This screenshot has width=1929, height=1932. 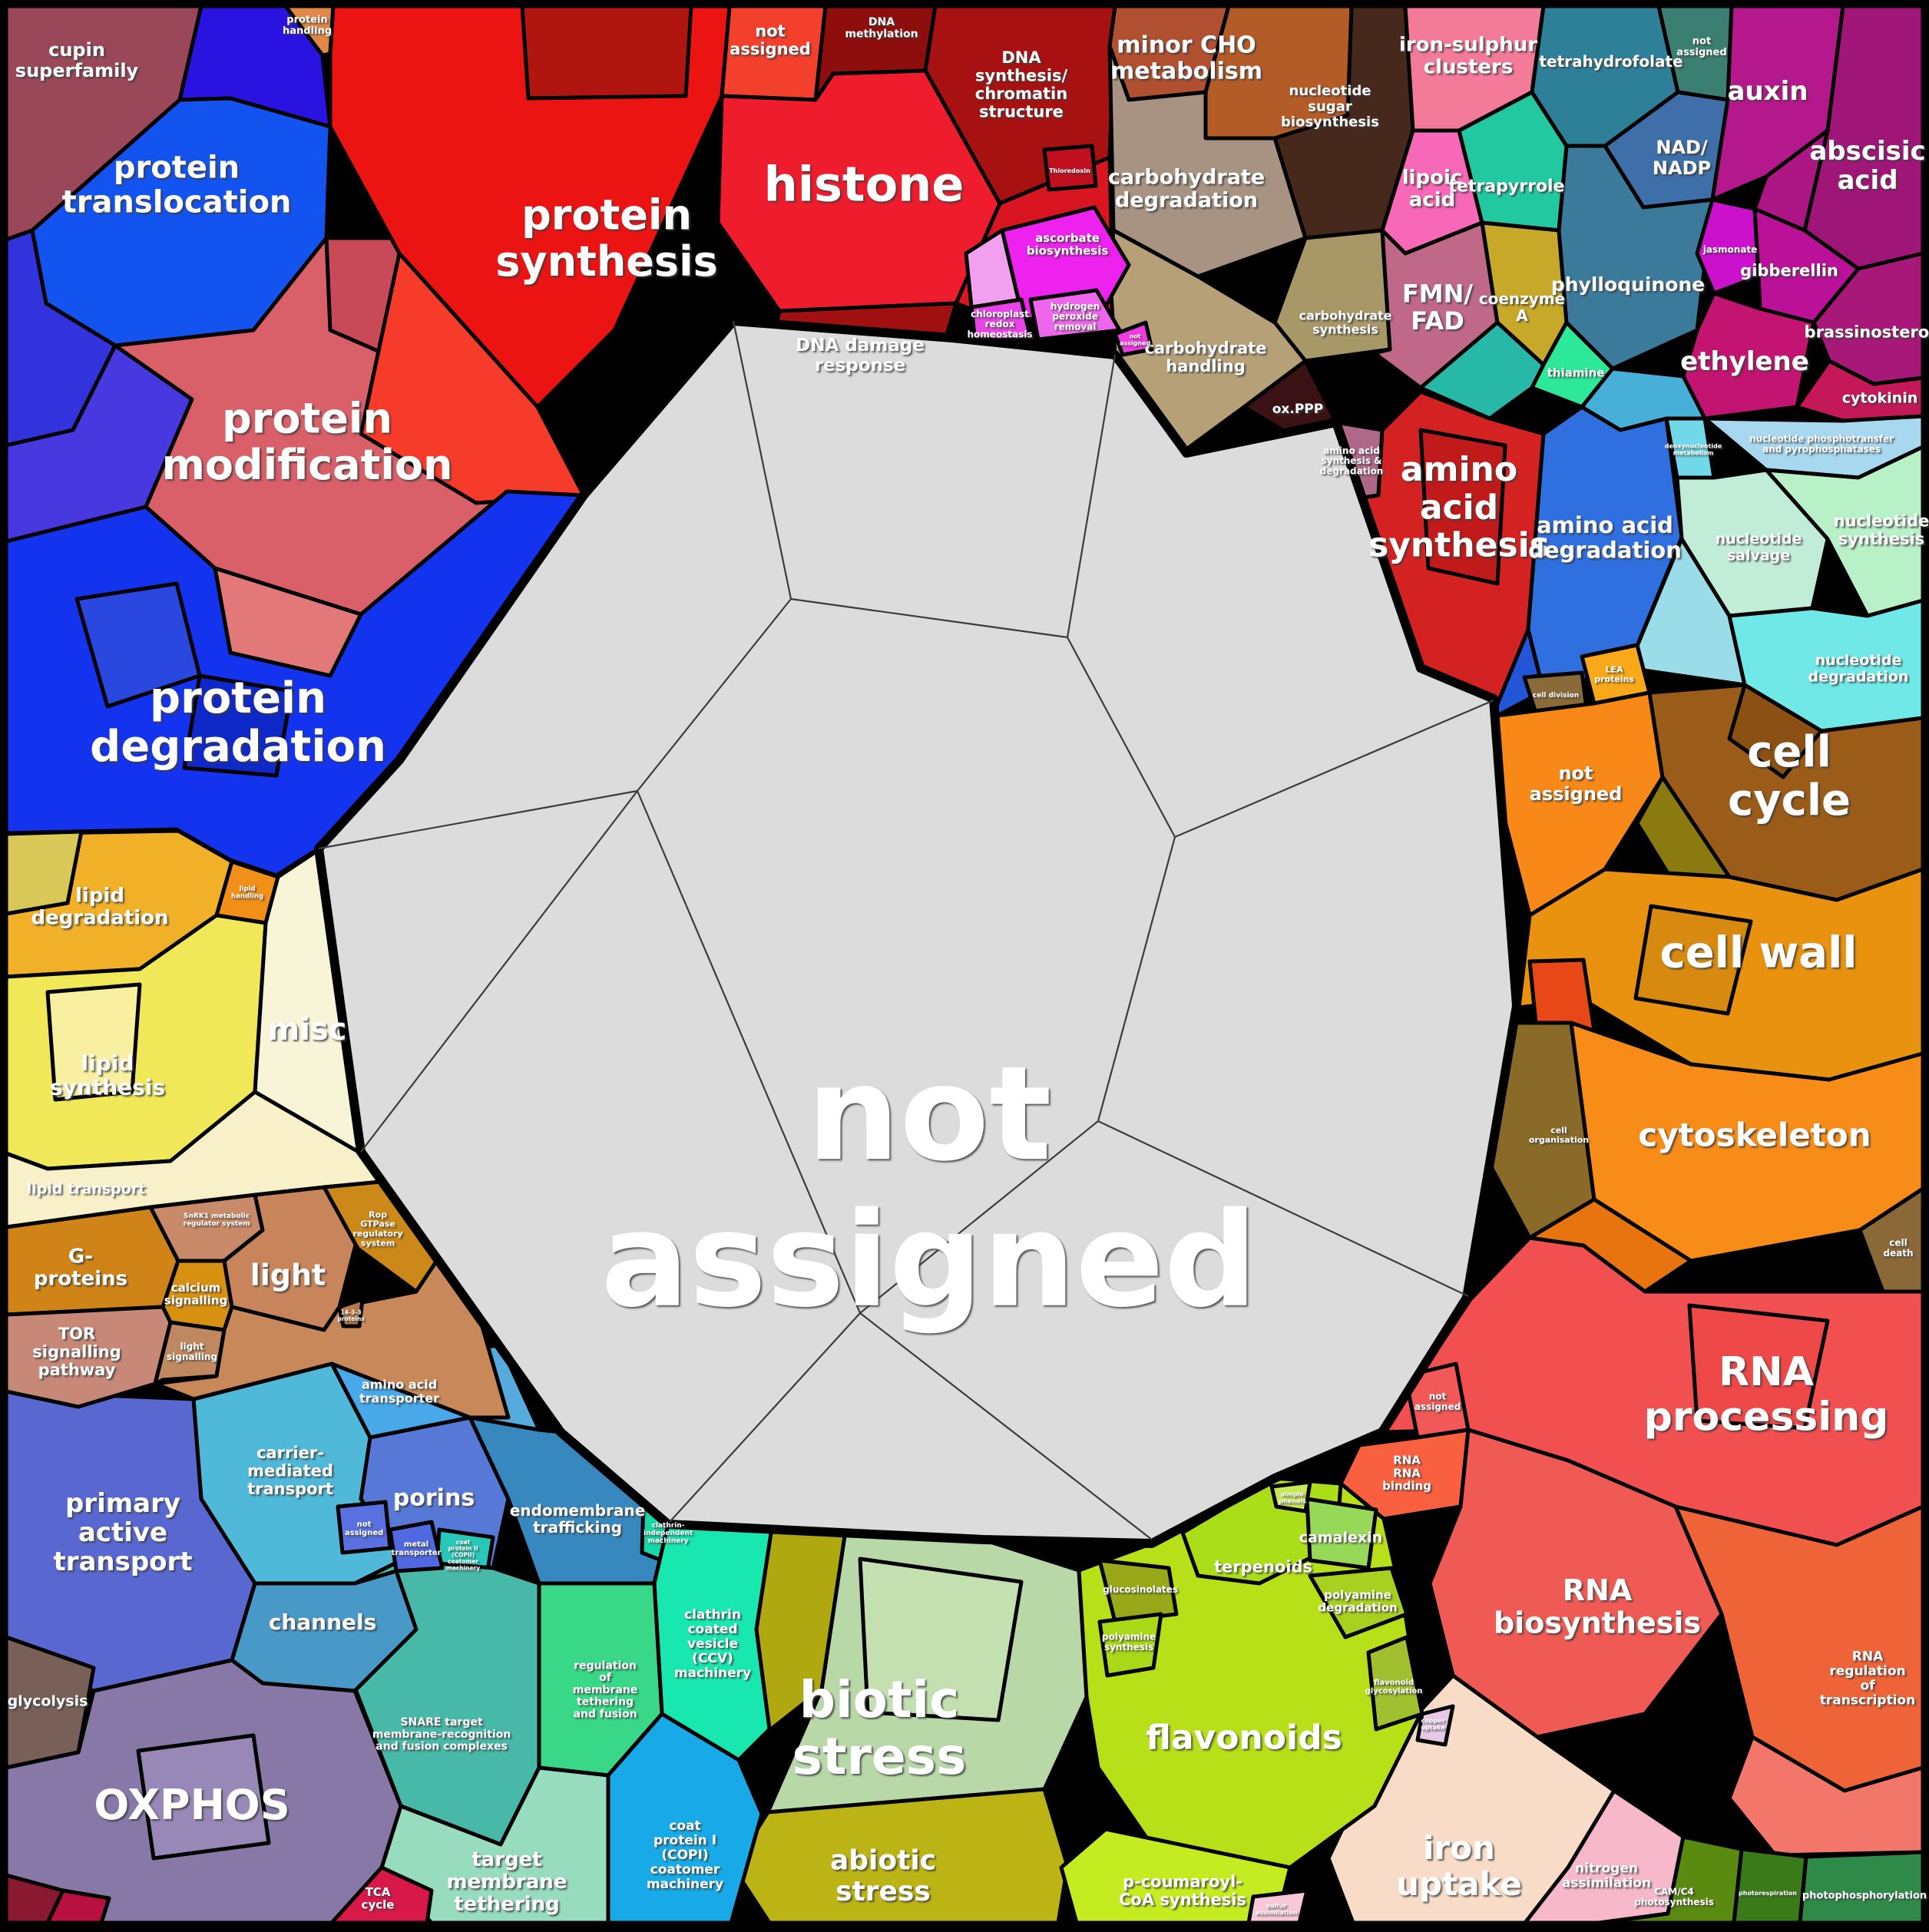 What do you see at coordinates (1605, 537) in the screenshot?
I see `label-amino-acid-degradation: amino acid degradation` at bounding box center [1605, 537].